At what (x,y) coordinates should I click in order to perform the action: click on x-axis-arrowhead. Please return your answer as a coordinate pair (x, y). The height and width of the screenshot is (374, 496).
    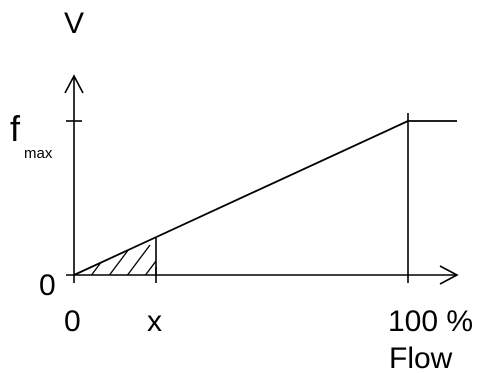
    Looking at the image, I should click on (449, 275).